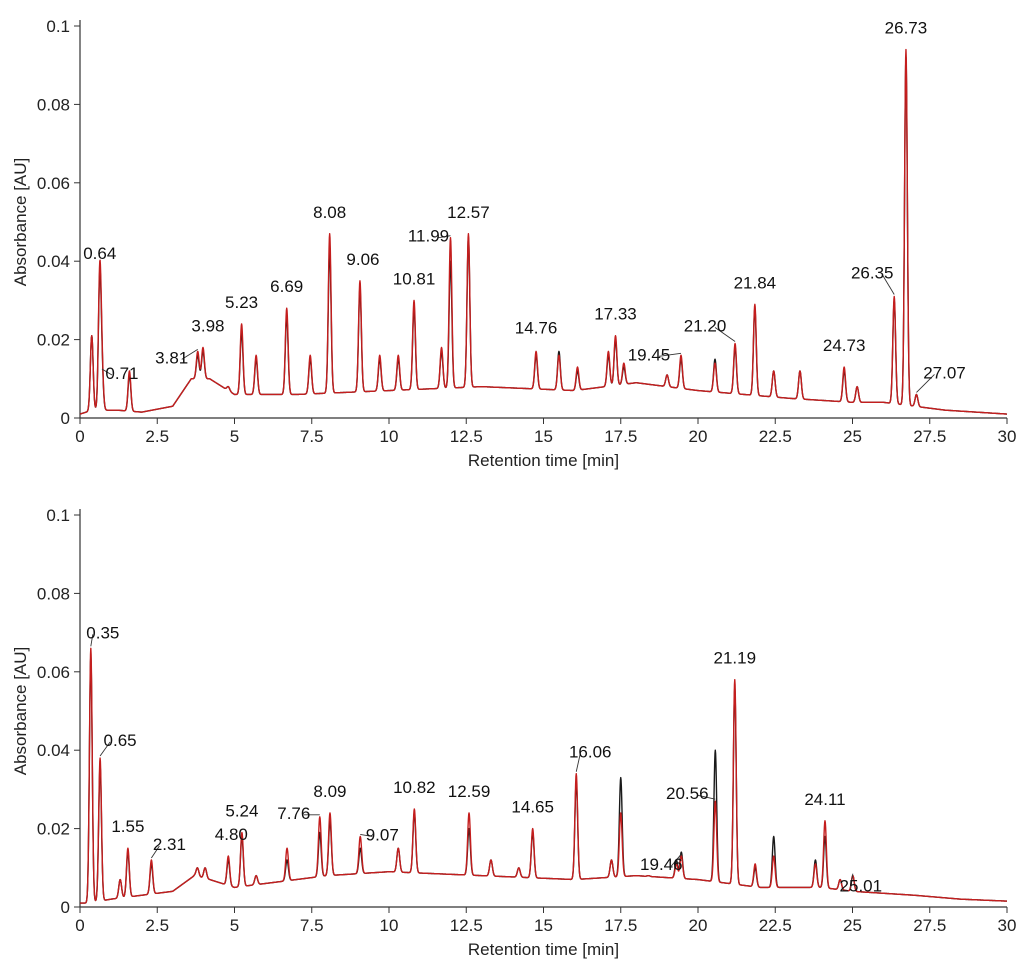 The height and width of the screenshot is (978, 1024). What do you see at coordinates (705, 326) in the screenshot?
I see `peak-label: 21.20` at bounding box center [705, 326].